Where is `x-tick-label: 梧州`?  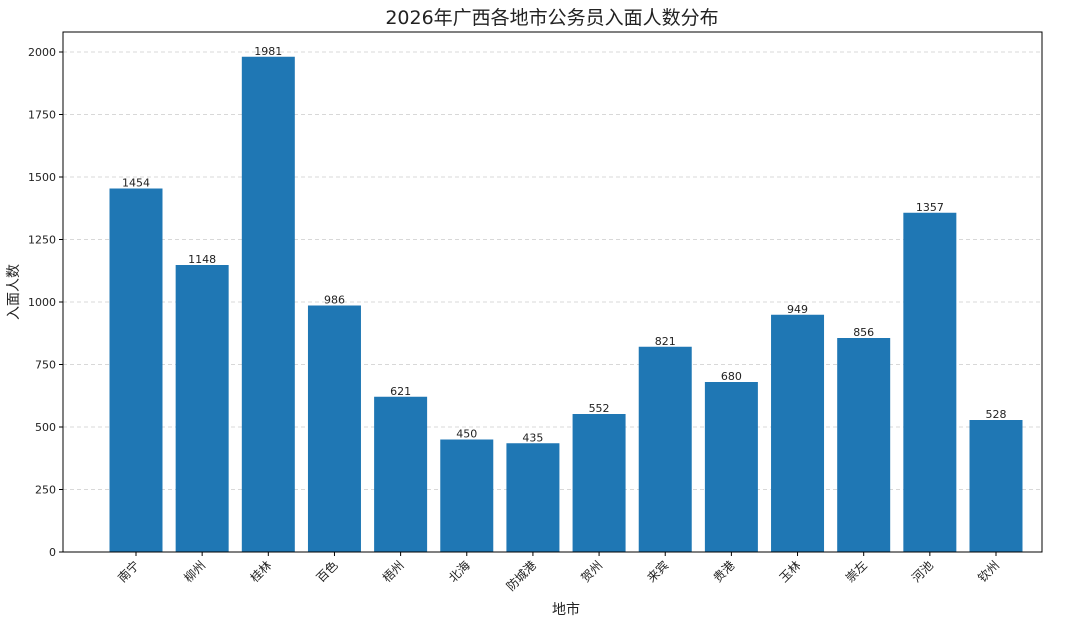 x-tick-label: 梧州 is located at coordinates (393, 572).